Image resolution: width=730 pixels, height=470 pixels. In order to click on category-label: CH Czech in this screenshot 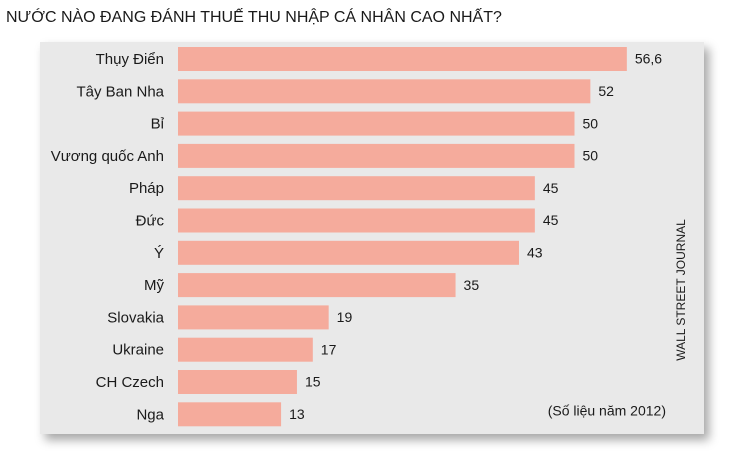, I will do `click(130, 382)`.